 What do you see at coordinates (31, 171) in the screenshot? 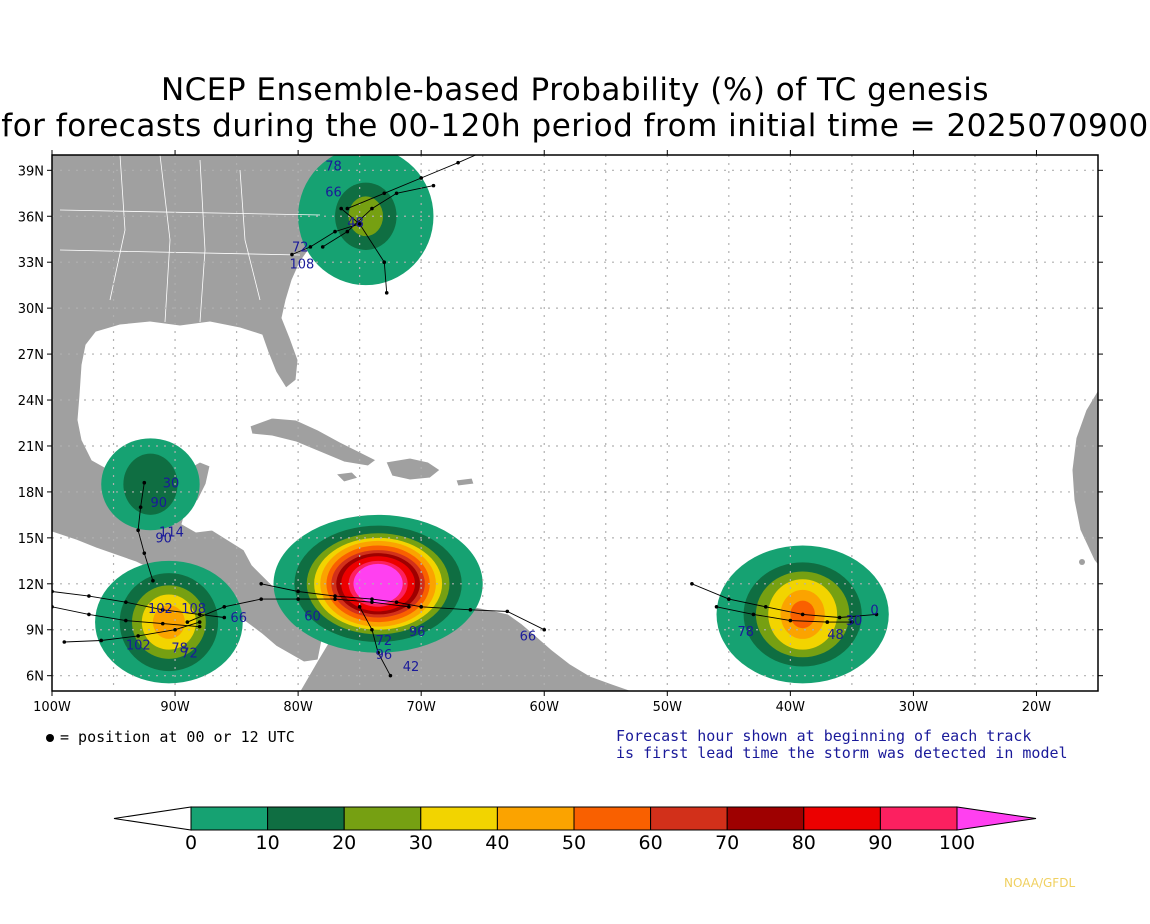
I see `lat-tick-label: 39N` at bounding box center [31, 171].